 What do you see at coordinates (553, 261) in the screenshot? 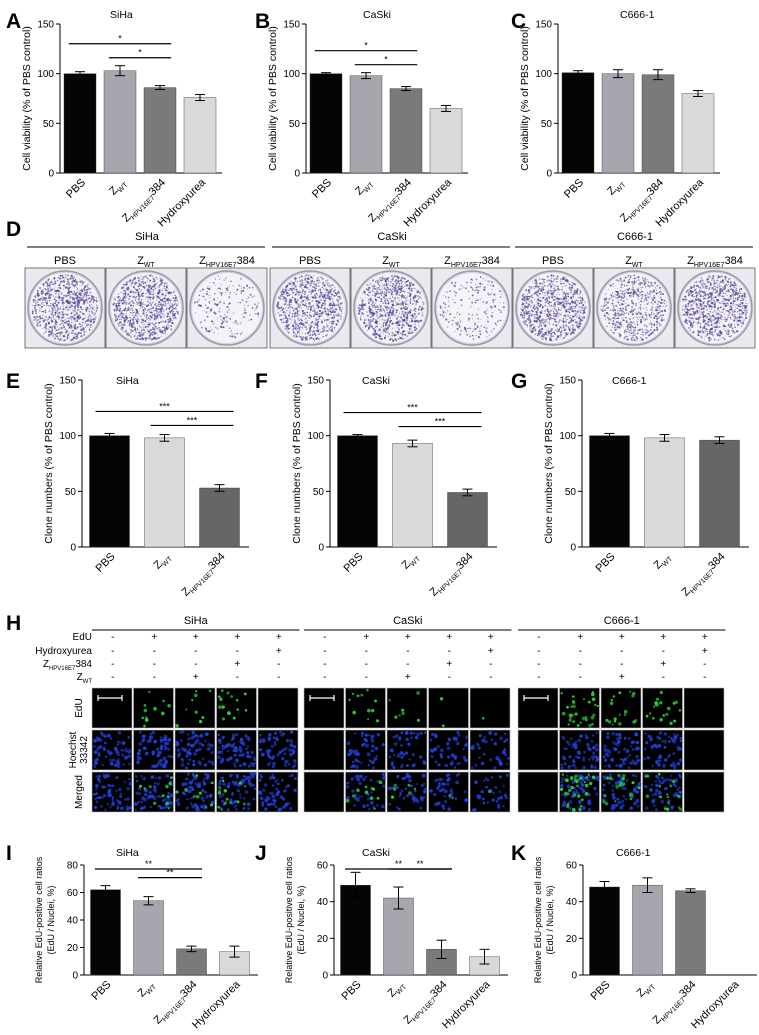
I see `well-label-2-0: PBS` at bounding box center [553, 261].